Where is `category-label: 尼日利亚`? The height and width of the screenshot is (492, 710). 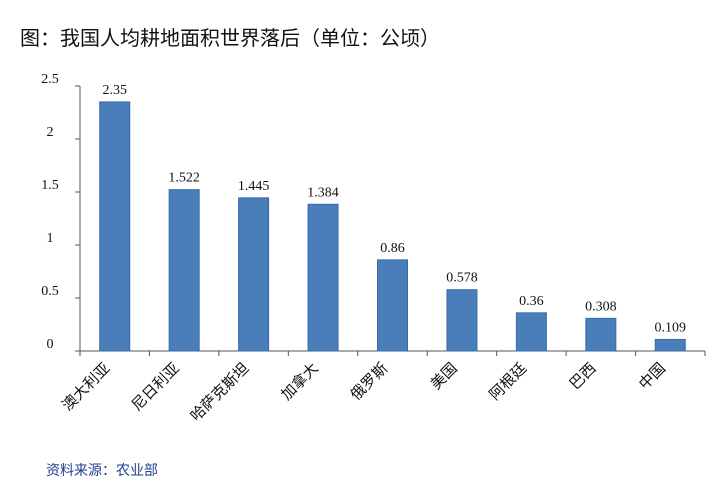
category-label: 尼日利亚 is located at coordinates (155, 386).